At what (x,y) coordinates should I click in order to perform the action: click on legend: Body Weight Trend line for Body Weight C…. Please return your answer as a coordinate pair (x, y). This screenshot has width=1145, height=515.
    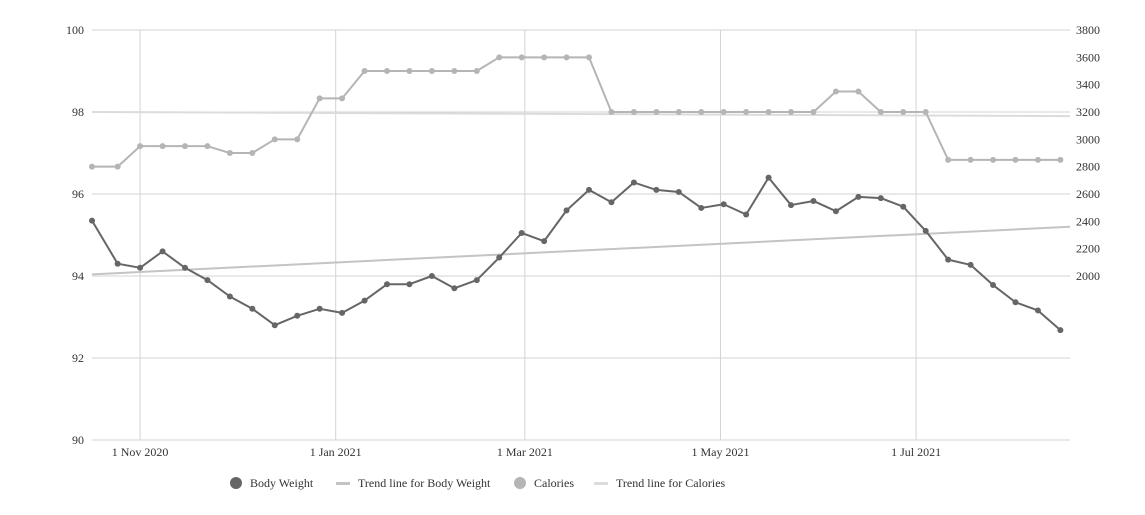
    Looking at the image, I should click on (572, 484).